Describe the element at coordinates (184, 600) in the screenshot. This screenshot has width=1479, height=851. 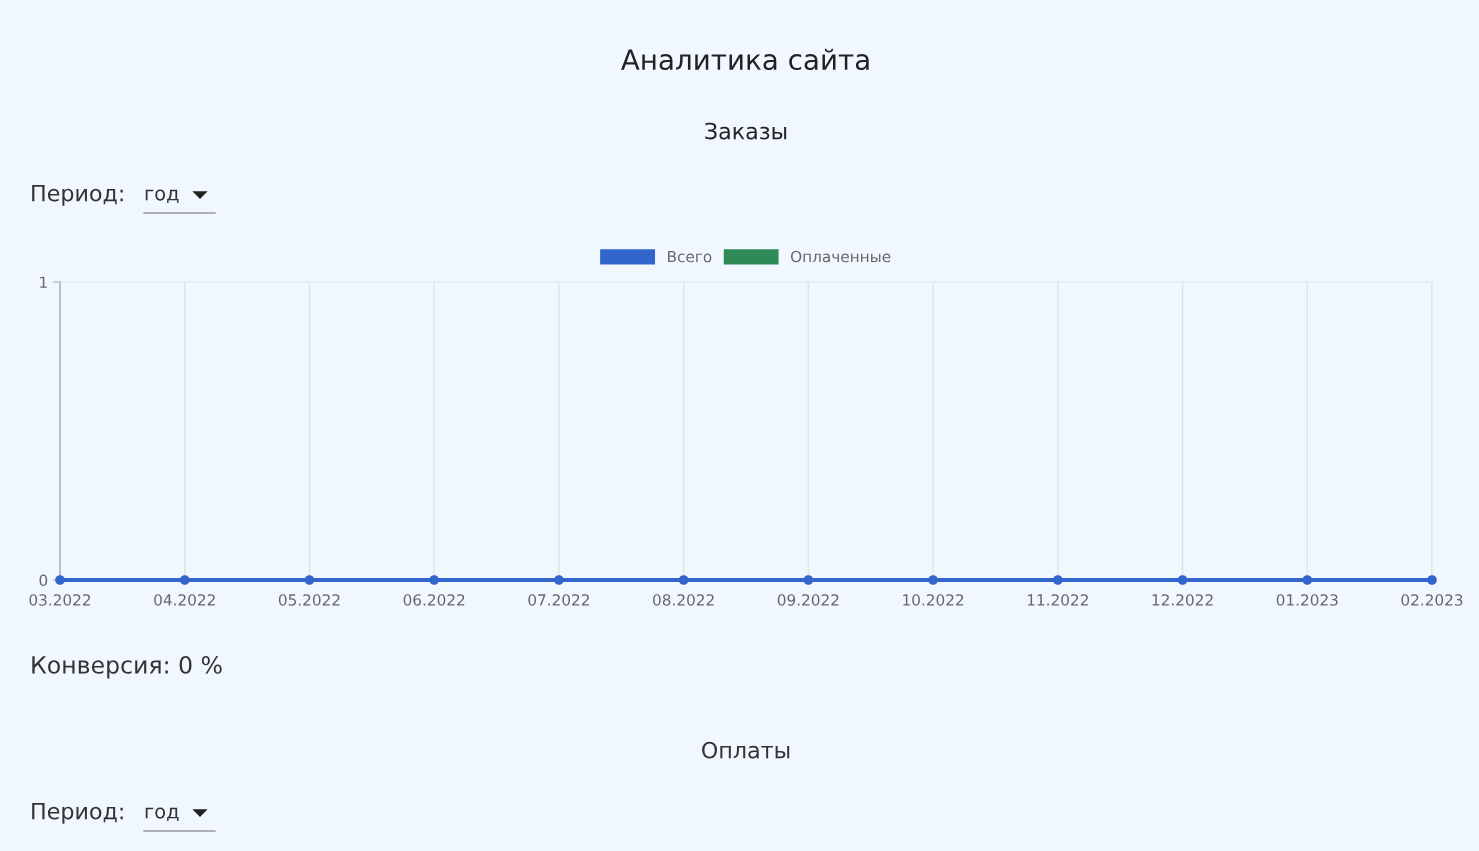
I see `x-tick-label: 04.2022` at that location.